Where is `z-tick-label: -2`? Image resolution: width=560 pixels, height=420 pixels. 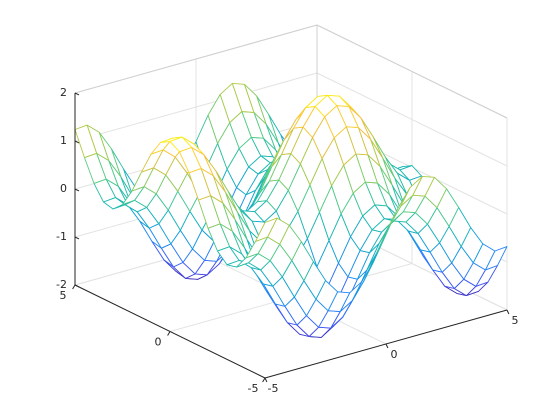
z-tick-label: -2 is located at coordinates (61, 284).